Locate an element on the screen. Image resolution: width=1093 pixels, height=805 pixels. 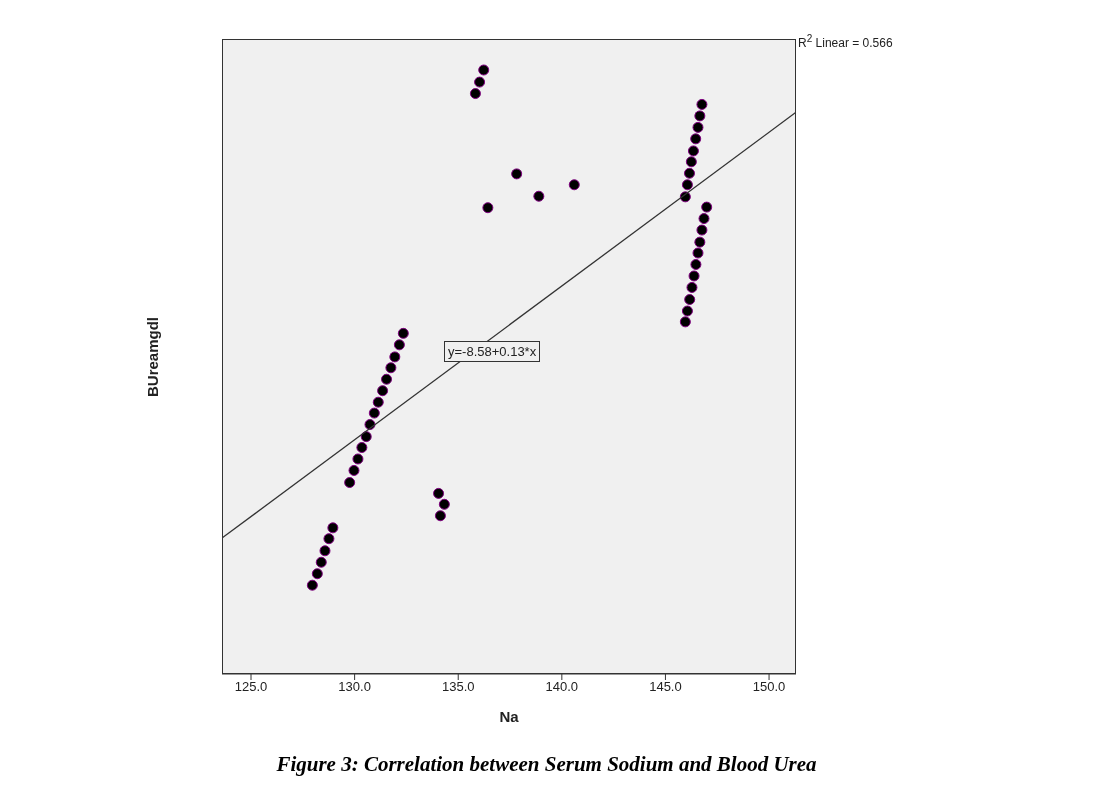
y-axis-title: BUreamgdl is located at coordinates (152, 356).